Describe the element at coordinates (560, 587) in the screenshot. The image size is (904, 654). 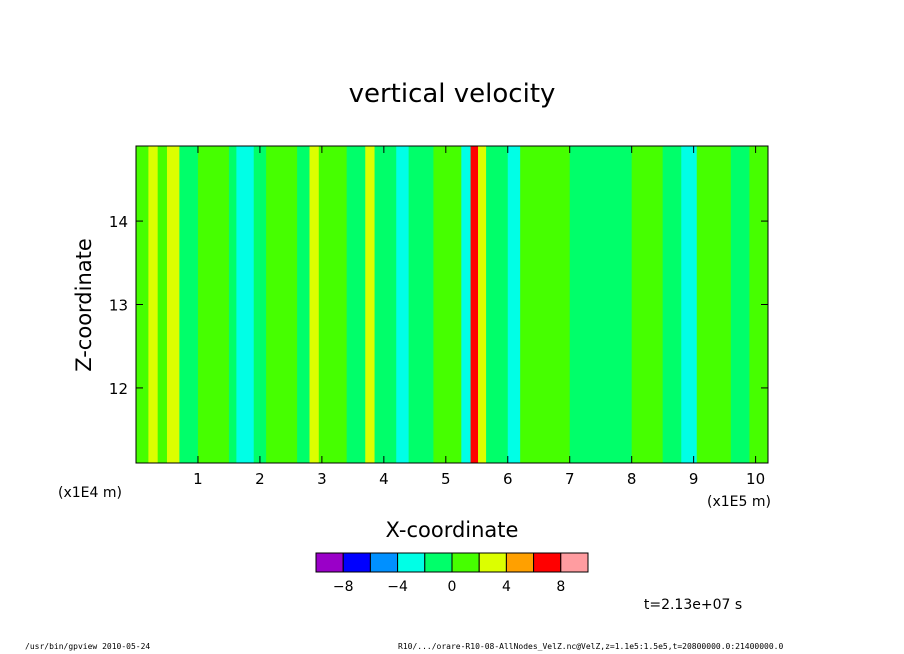
I see `colorbar-tick-label: 8` at that location.